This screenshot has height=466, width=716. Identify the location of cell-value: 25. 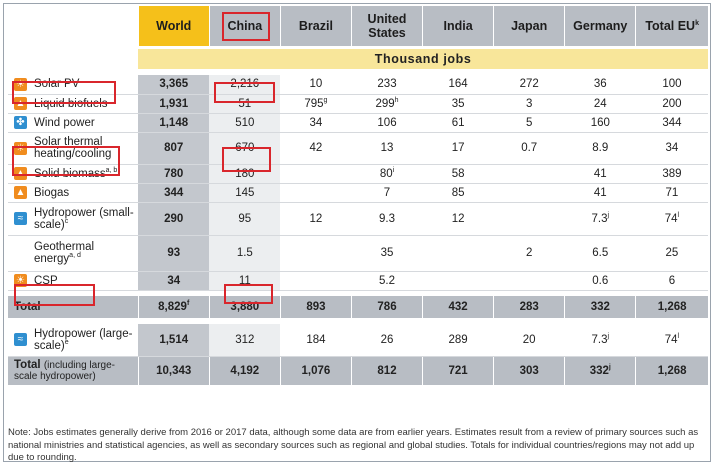
(672, 253).